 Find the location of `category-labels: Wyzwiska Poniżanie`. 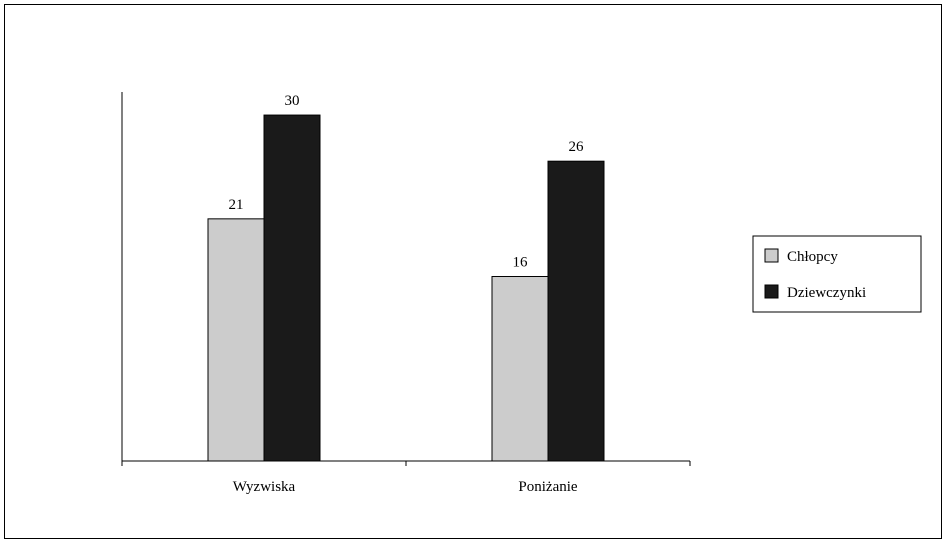

category-labels: Wyzwiska Poniżanie is located at coordinates (405, 487).